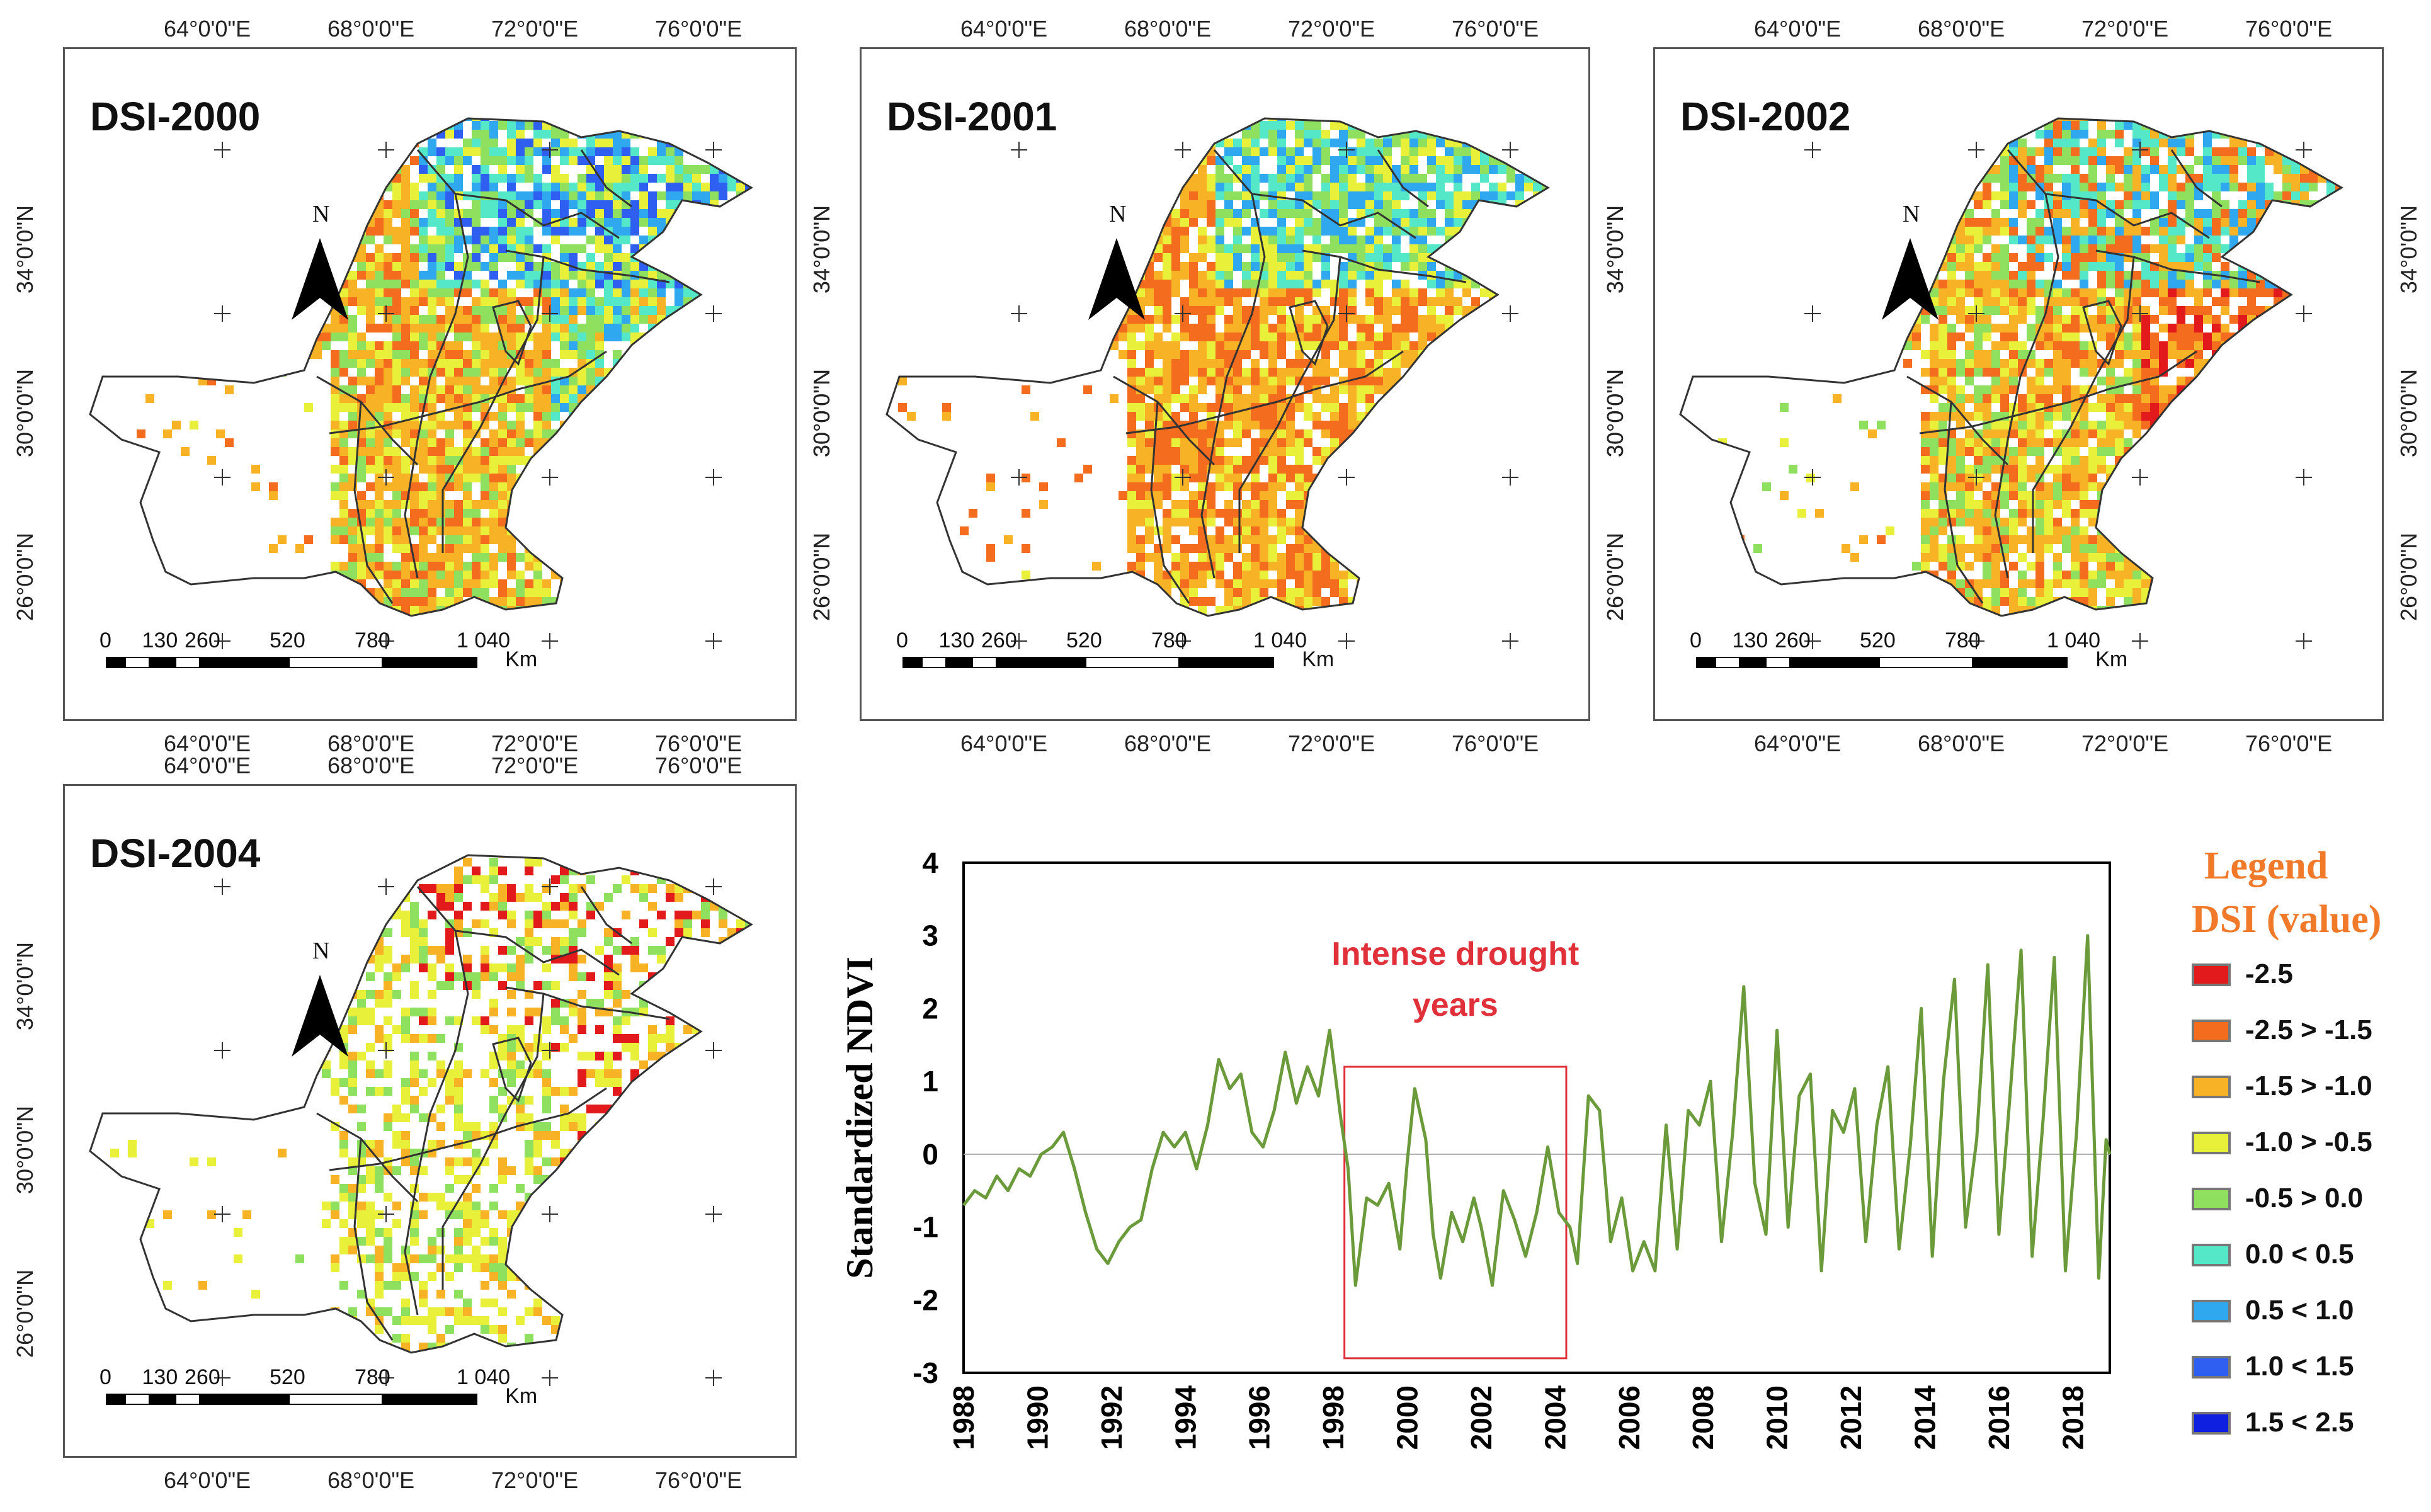 This screenshot has height=1512, width=2431. What do you see at coordinates (1555, 1417) in the screenshot?
I see `x-tick-label: 2004` at bounding box center [1555, 1417].